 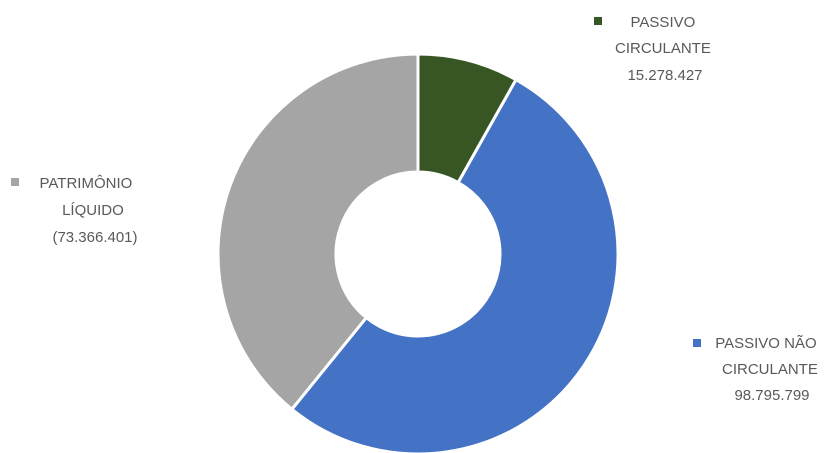 What do you see at coordinates (15, 182) in the screenshot?
I see `label-marker-patrimonio-liquido` at bounding box center [15, 182].